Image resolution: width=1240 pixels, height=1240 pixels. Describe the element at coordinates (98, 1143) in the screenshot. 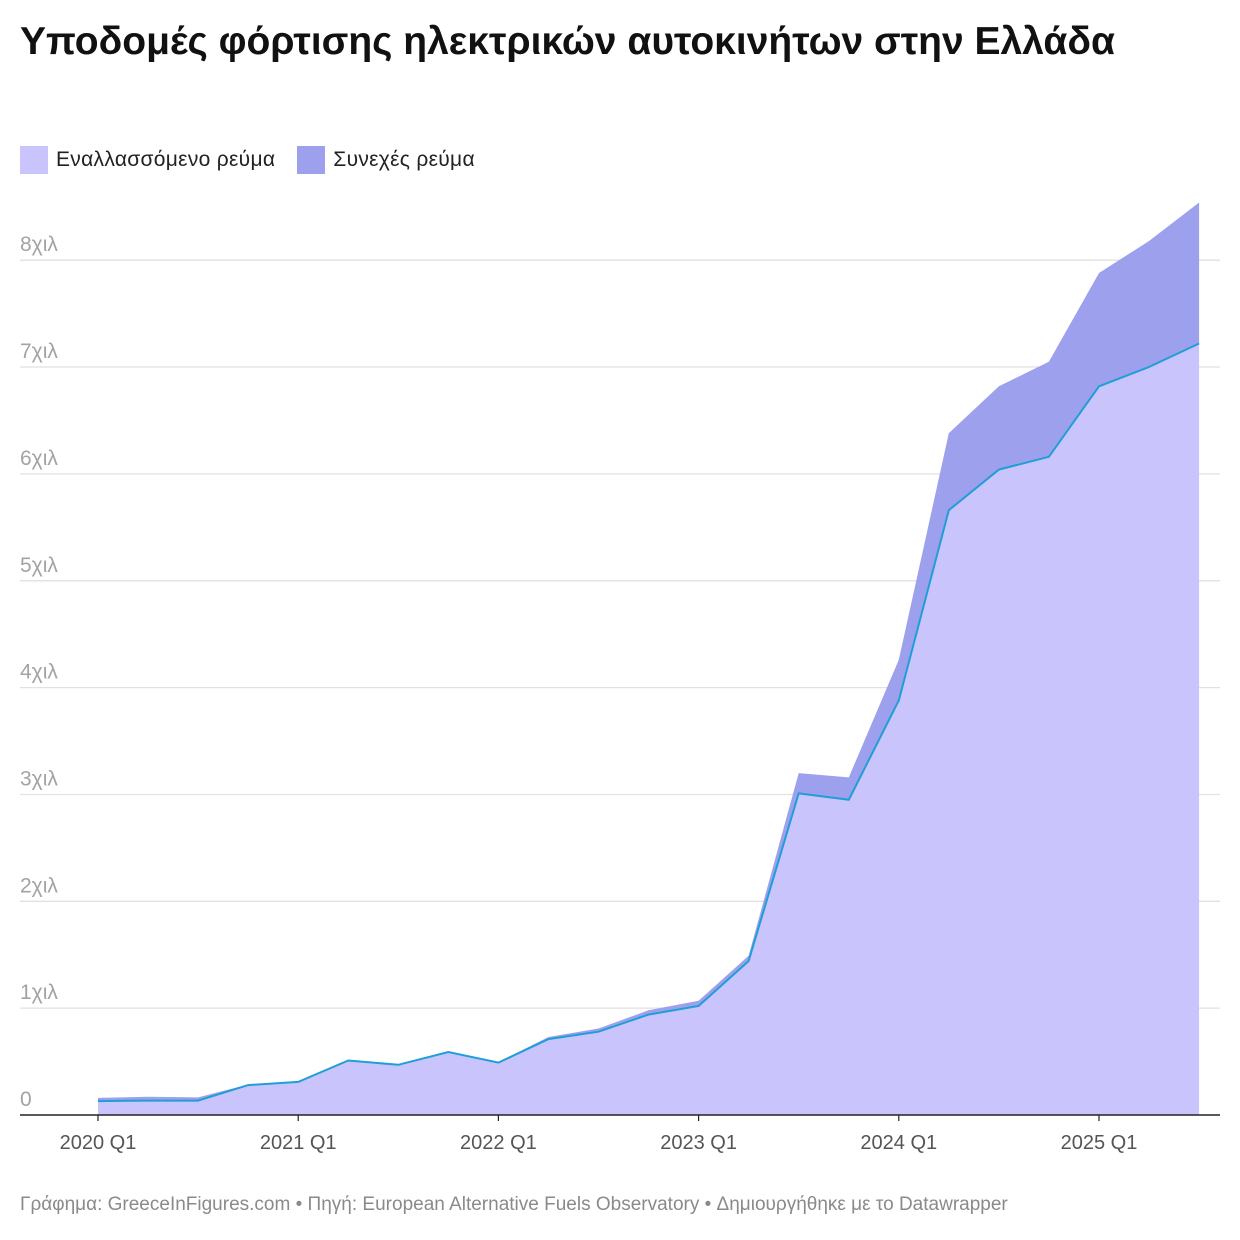

I see `x-tick-label: 2020 Q1` at that location.